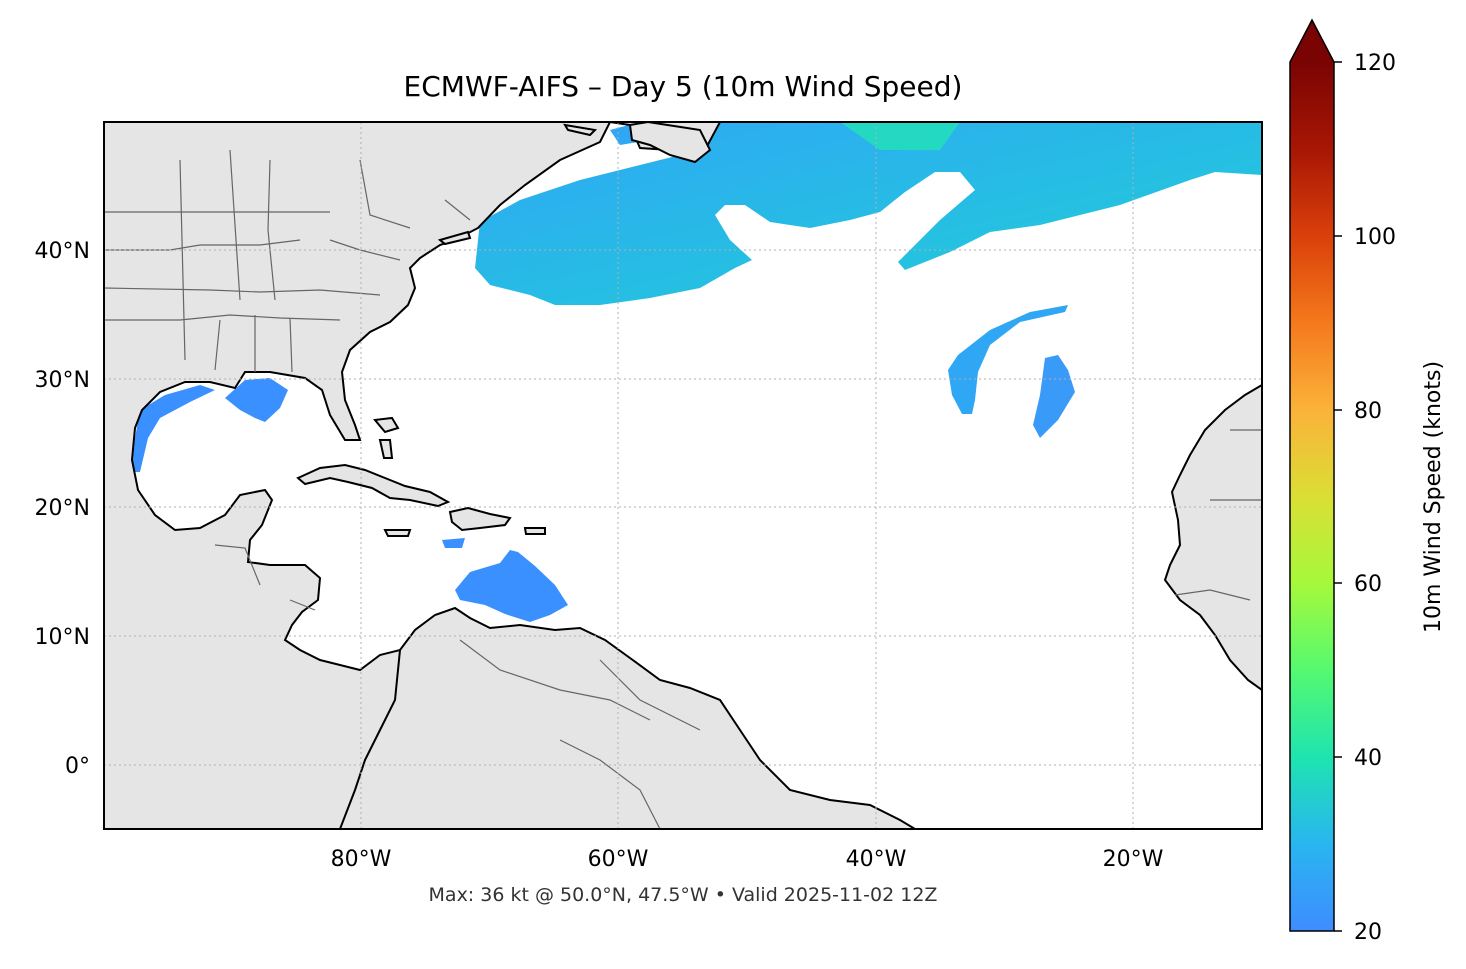 The height and width of the screenshot is (969, 1466). I want to click on lon-tick-labels: 80°W 60°W 40°W 20°W, so click(747, 859).